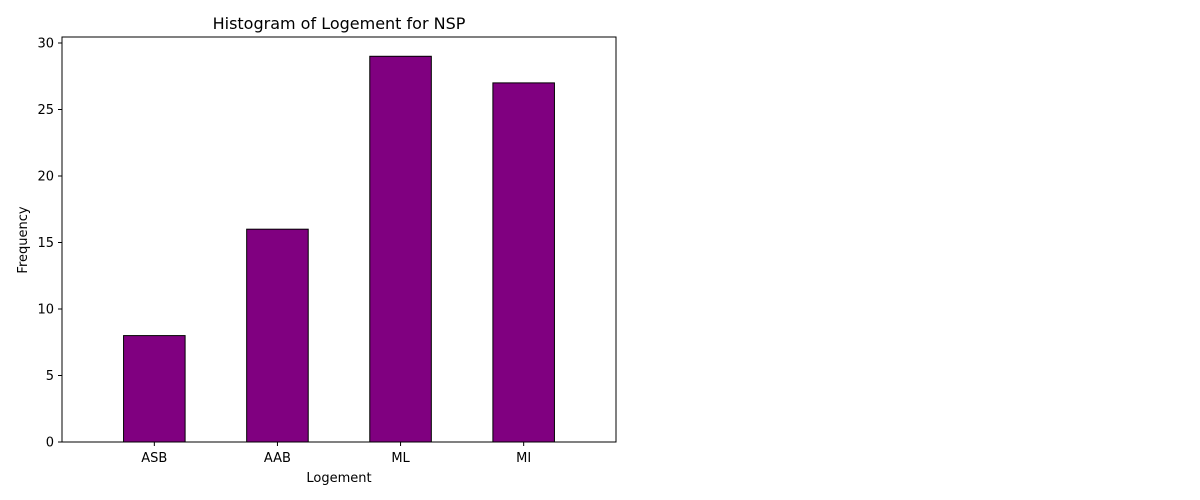  What do you see at coordinates (400, 458) in the screenshot?
I see `x-tick-label-ml: ML` at bounding box center [400, 458].